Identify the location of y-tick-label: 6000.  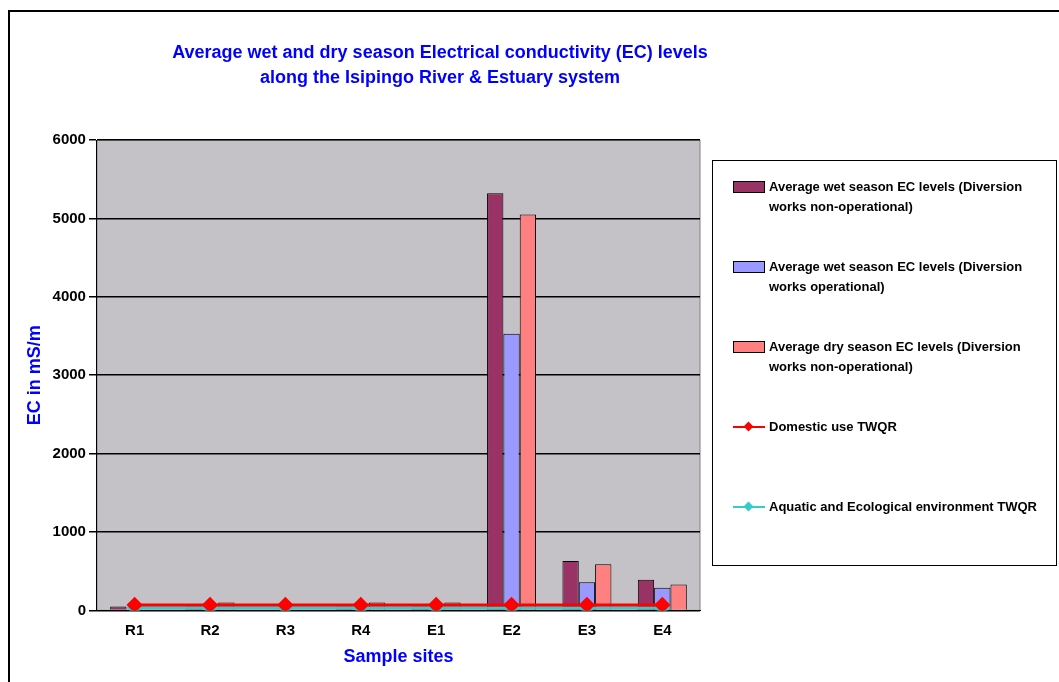
(69, 139).